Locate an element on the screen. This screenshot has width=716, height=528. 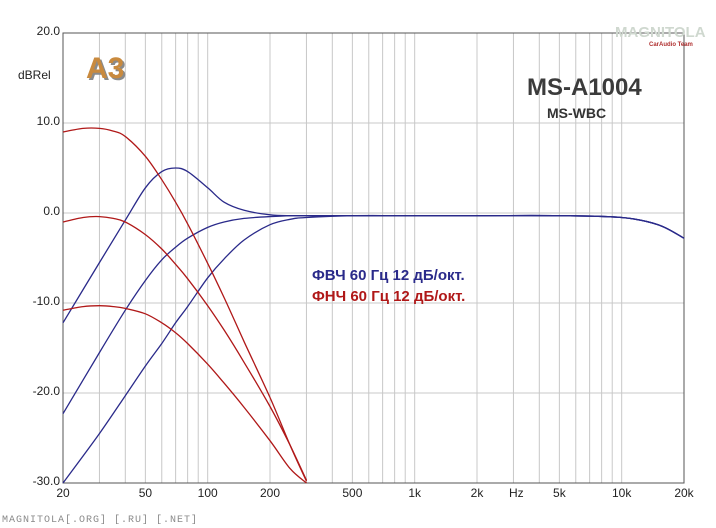
x-tick-label: 10k is located at coordinates (622, 493).